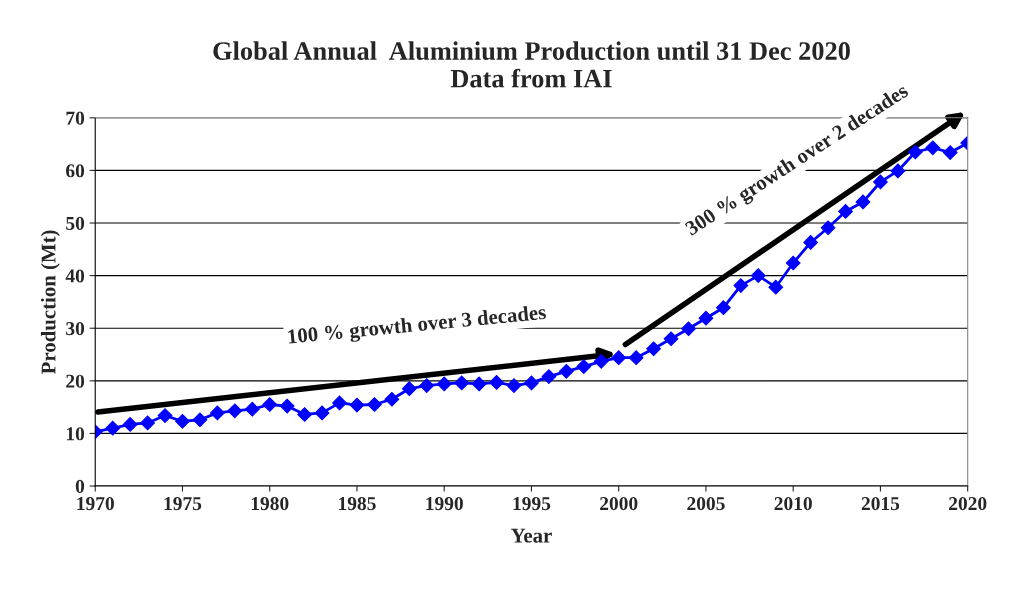  I want to click on x-tick-label: 2010, so click(793, 504).